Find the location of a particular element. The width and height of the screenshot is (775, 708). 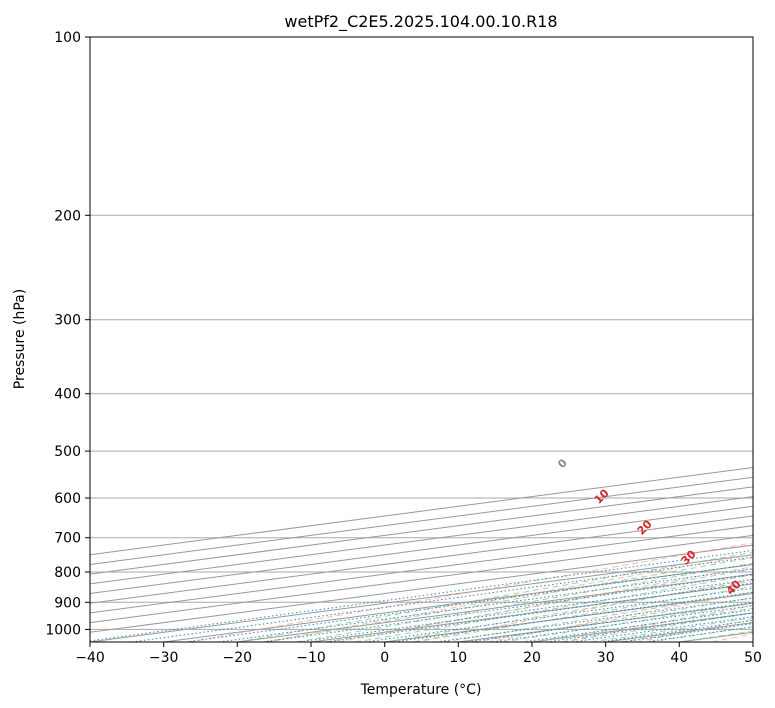

x-tick-label: 50 is located at coordinates (753, 658).